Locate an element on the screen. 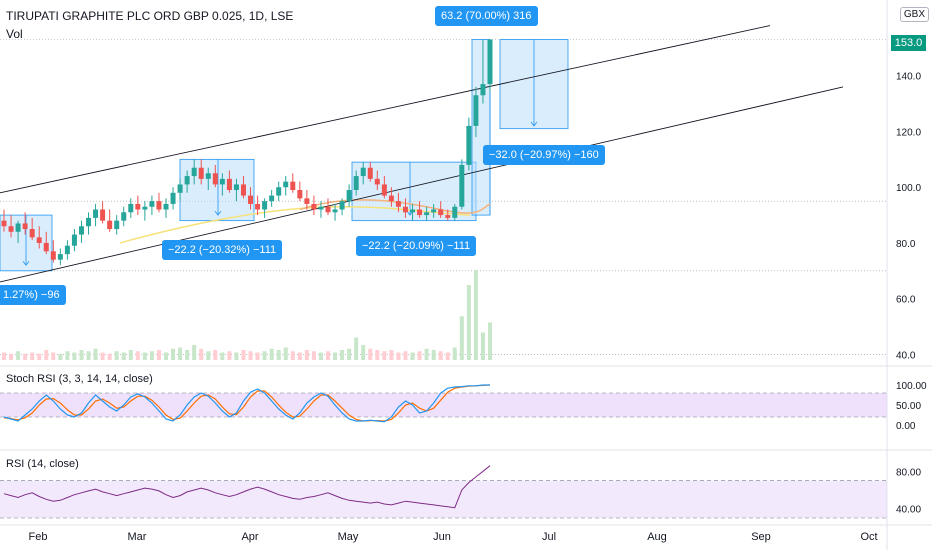  time-axis-label: Jul is located at coordinates (549, 537).